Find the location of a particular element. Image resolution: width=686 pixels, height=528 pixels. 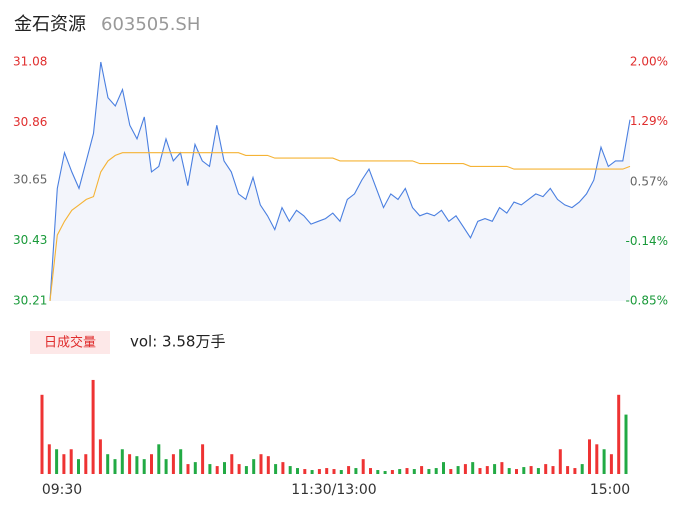

stock-code: 603505.SH is located at coordinates (150, 24).